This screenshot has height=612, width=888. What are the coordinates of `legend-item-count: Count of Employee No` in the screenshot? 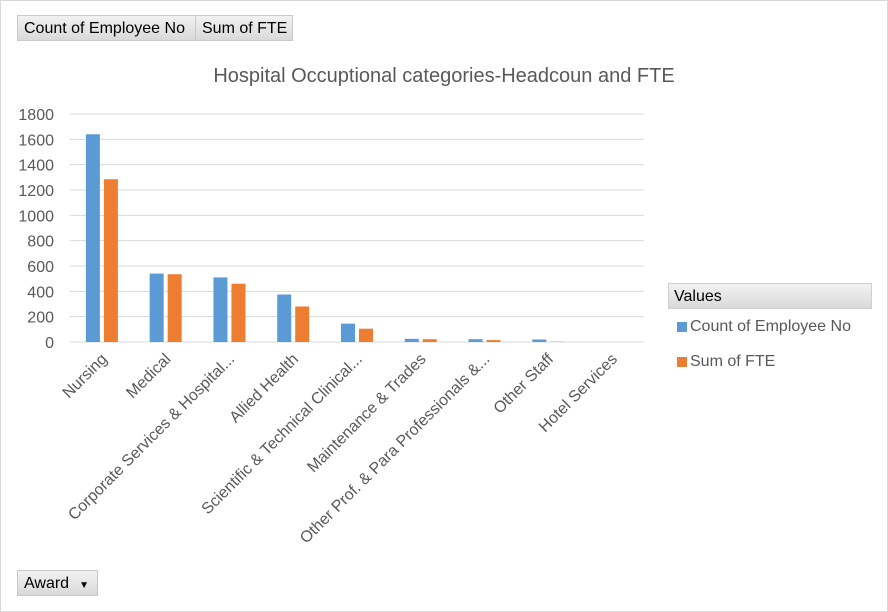 It's located at (770, 326).